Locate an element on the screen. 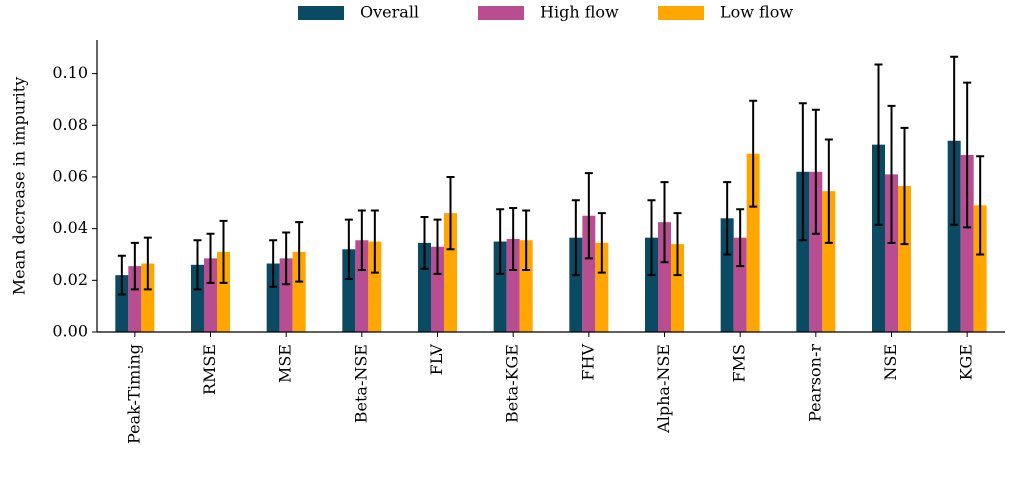  y-tick-label: 0.10 is located at coordinates (70, 72).